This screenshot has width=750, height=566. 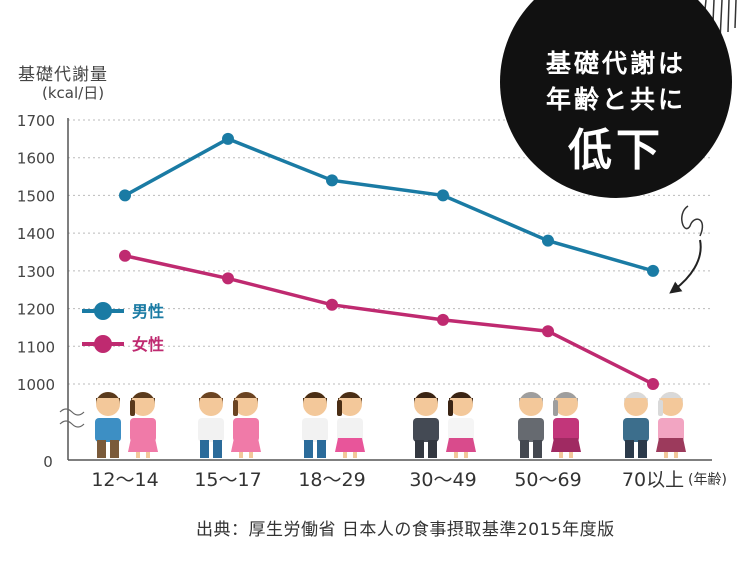 I want to click on badge-line-2: 年齢と共に, so click(x=615, y=99).